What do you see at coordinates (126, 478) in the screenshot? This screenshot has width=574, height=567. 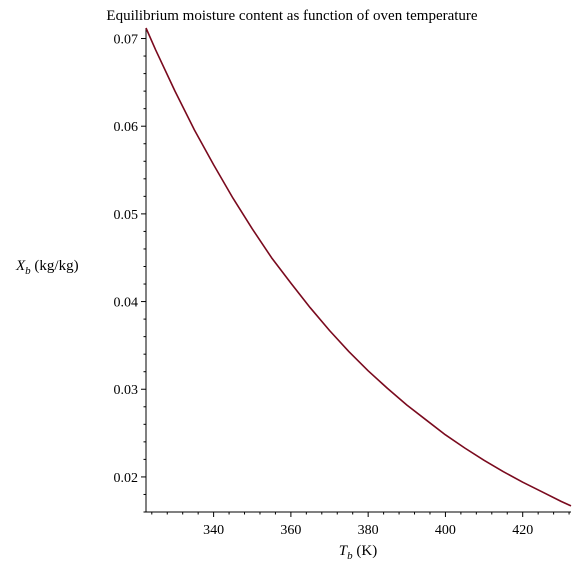 I see `y-tick-label: 0.02` at bounding box center [126, 478].